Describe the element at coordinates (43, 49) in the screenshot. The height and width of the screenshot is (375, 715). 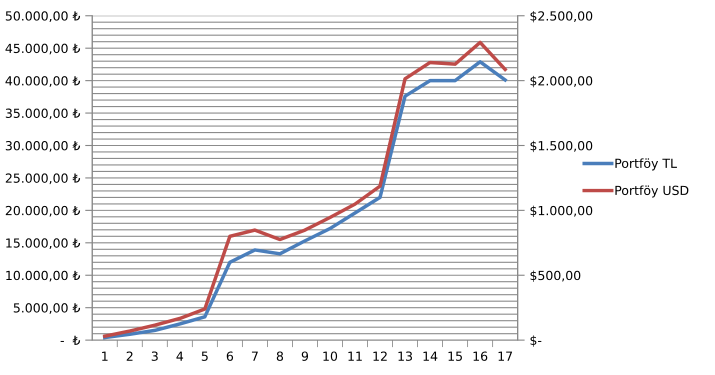
I see `y-tick-label: 45.000,00 ₺` at that location.